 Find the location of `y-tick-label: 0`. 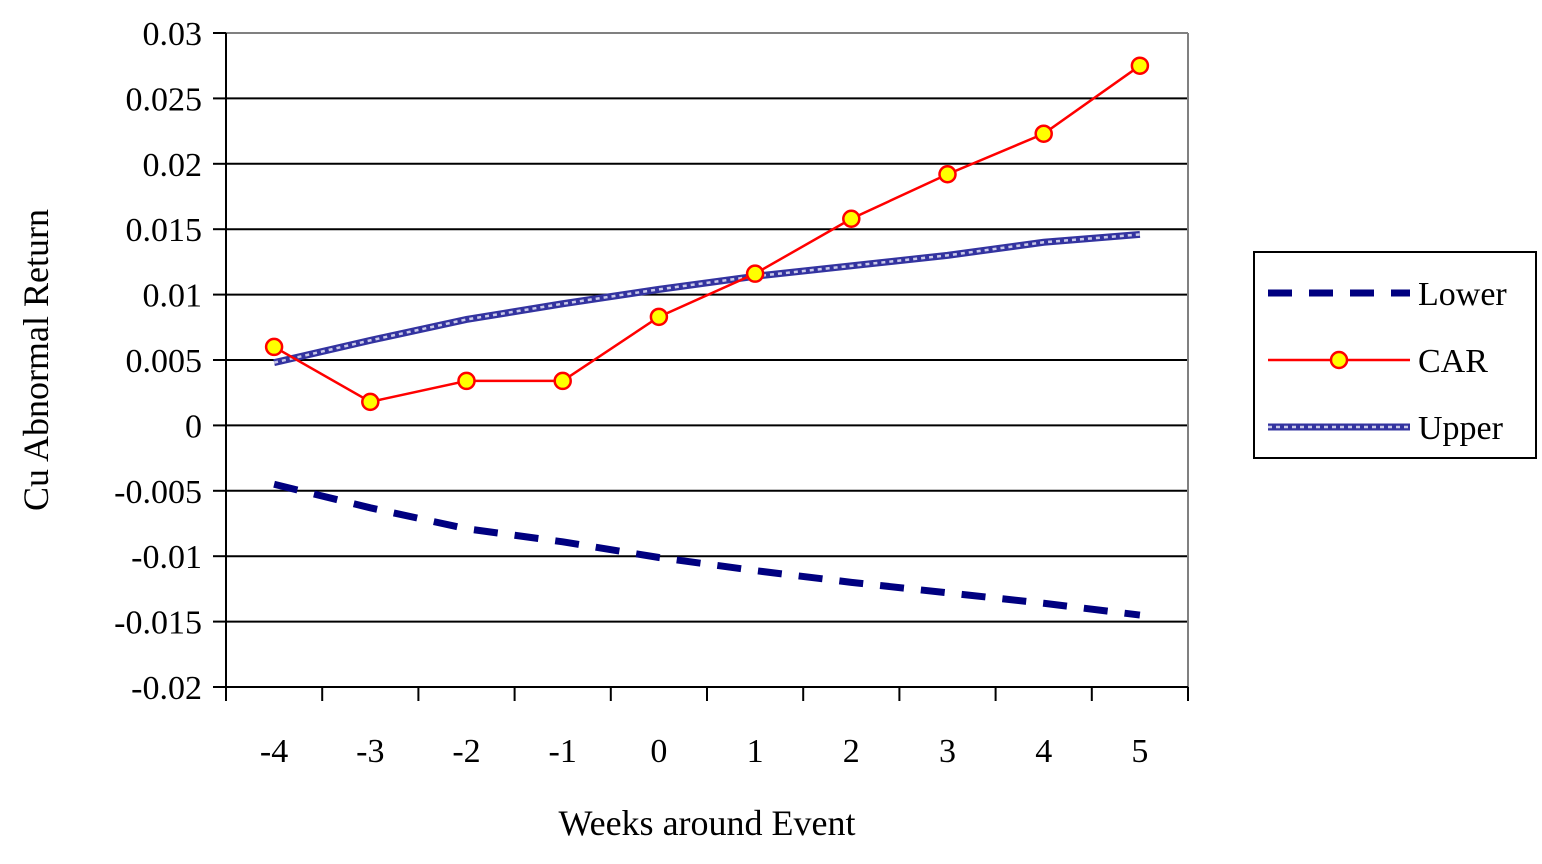

y-tick-label: 0 is located at coordinates (193, 426).